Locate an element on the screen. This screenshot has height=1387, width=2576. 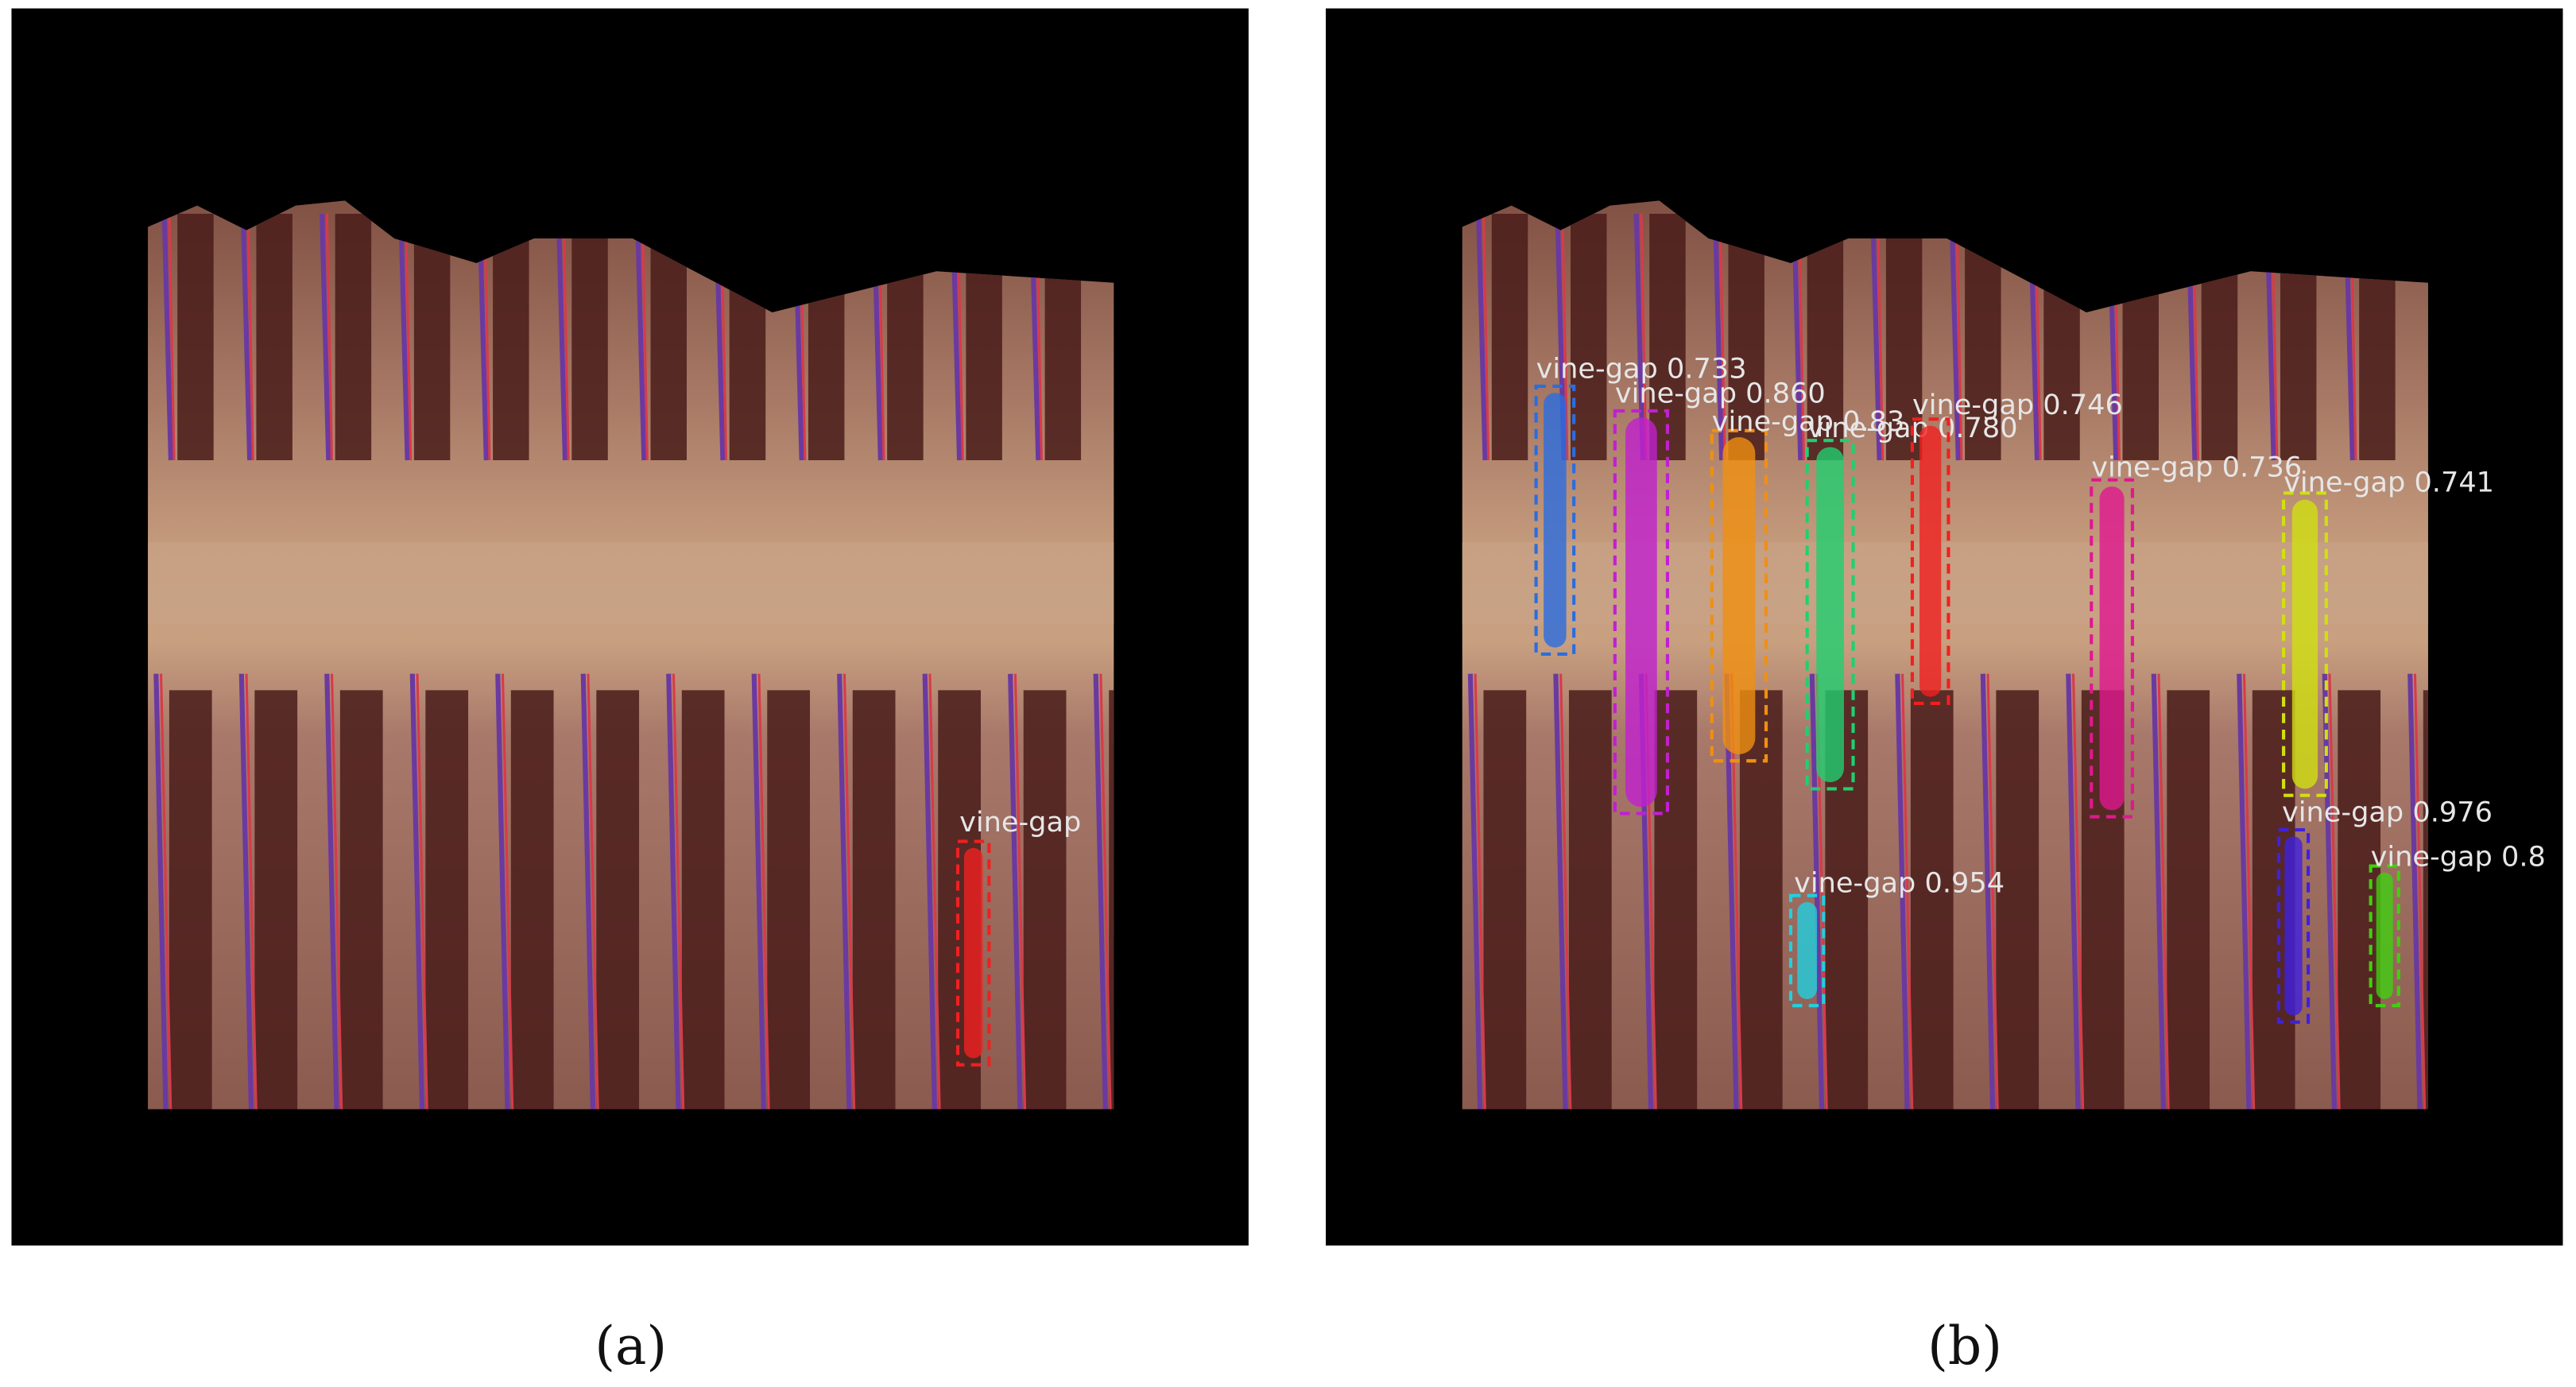
detection-label: vine-gap 0.860 is located at coordinates (1721, 394).